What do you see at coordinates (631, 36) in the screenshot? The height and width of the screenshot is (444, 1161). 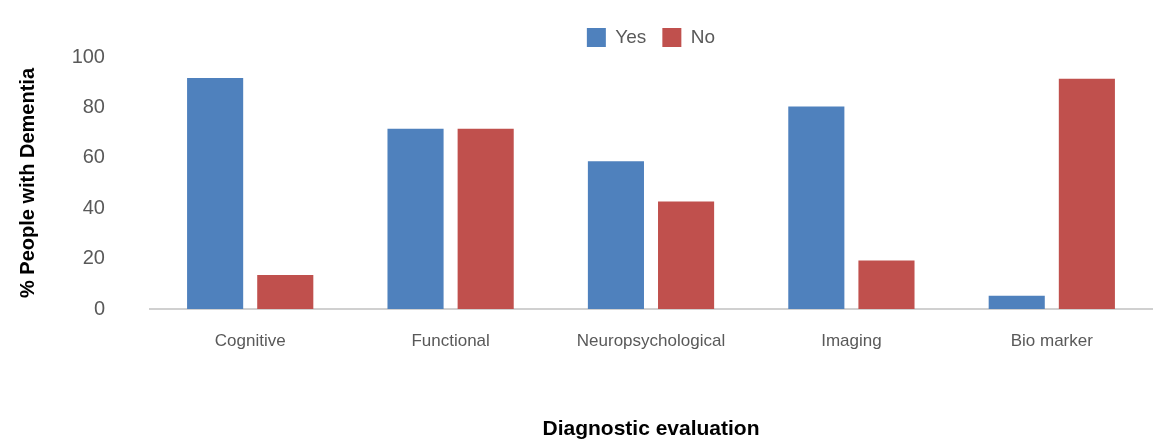 I see `legend-label: Yes` at bounding box center [631, 36].